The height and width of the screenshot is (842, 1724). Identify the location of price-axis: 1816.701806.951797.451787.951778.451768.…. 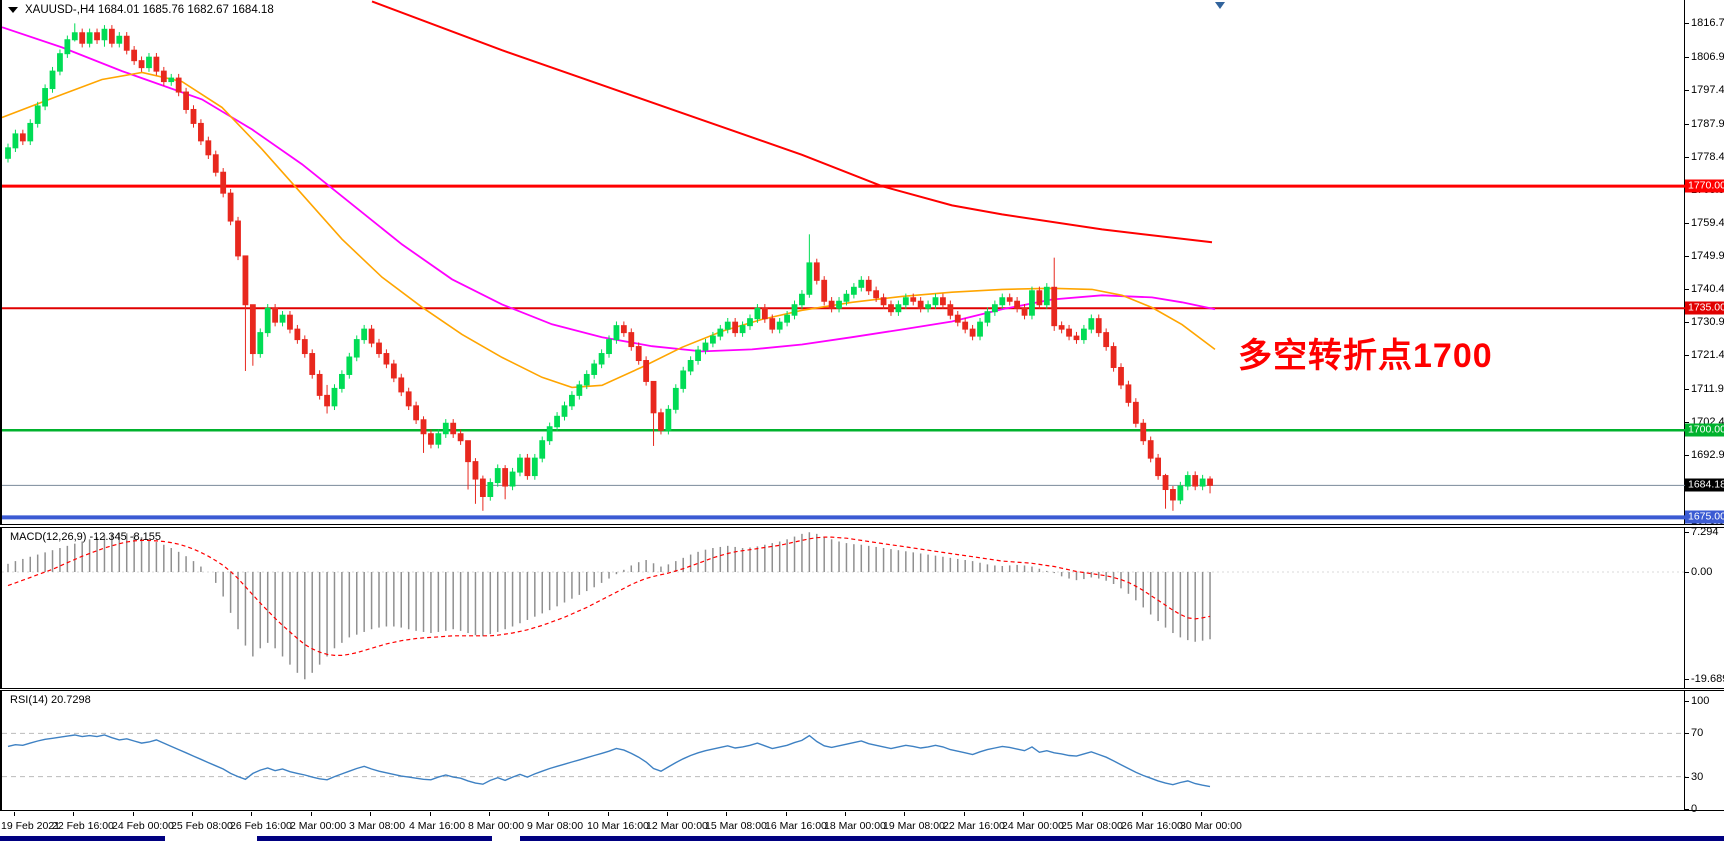
(1704, 263).